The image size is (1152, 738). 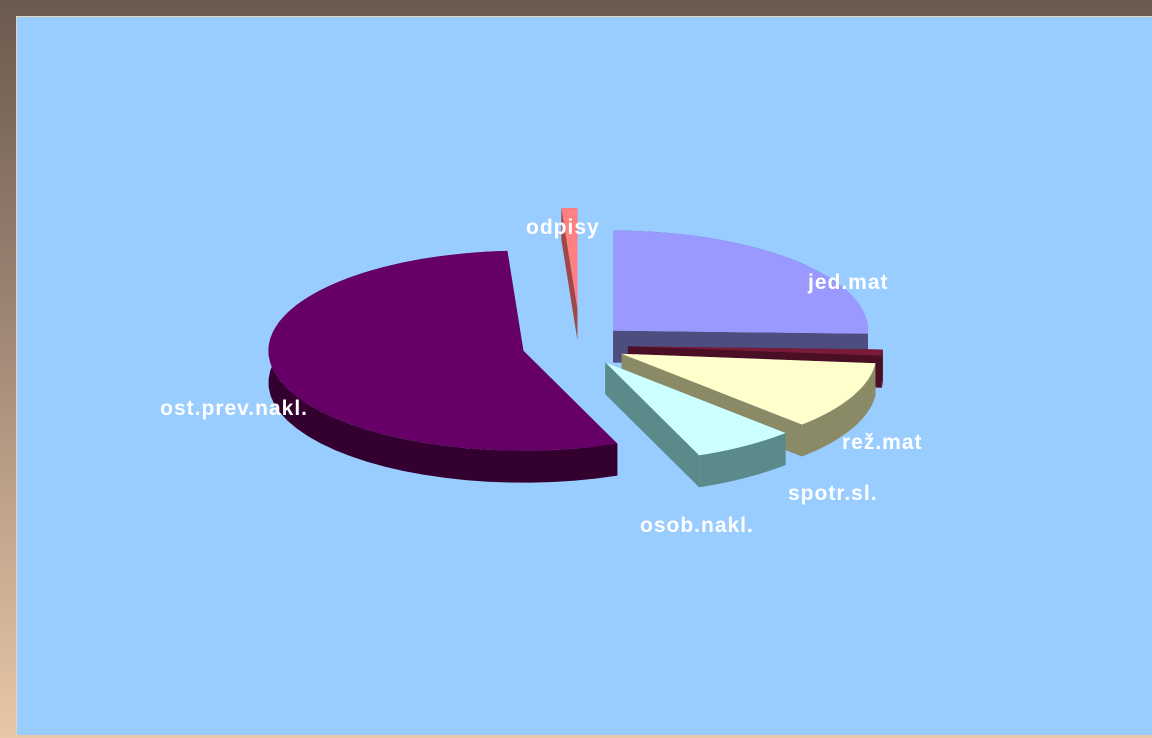 I want to click on slice-re-mat, so click(x=755, y=351).